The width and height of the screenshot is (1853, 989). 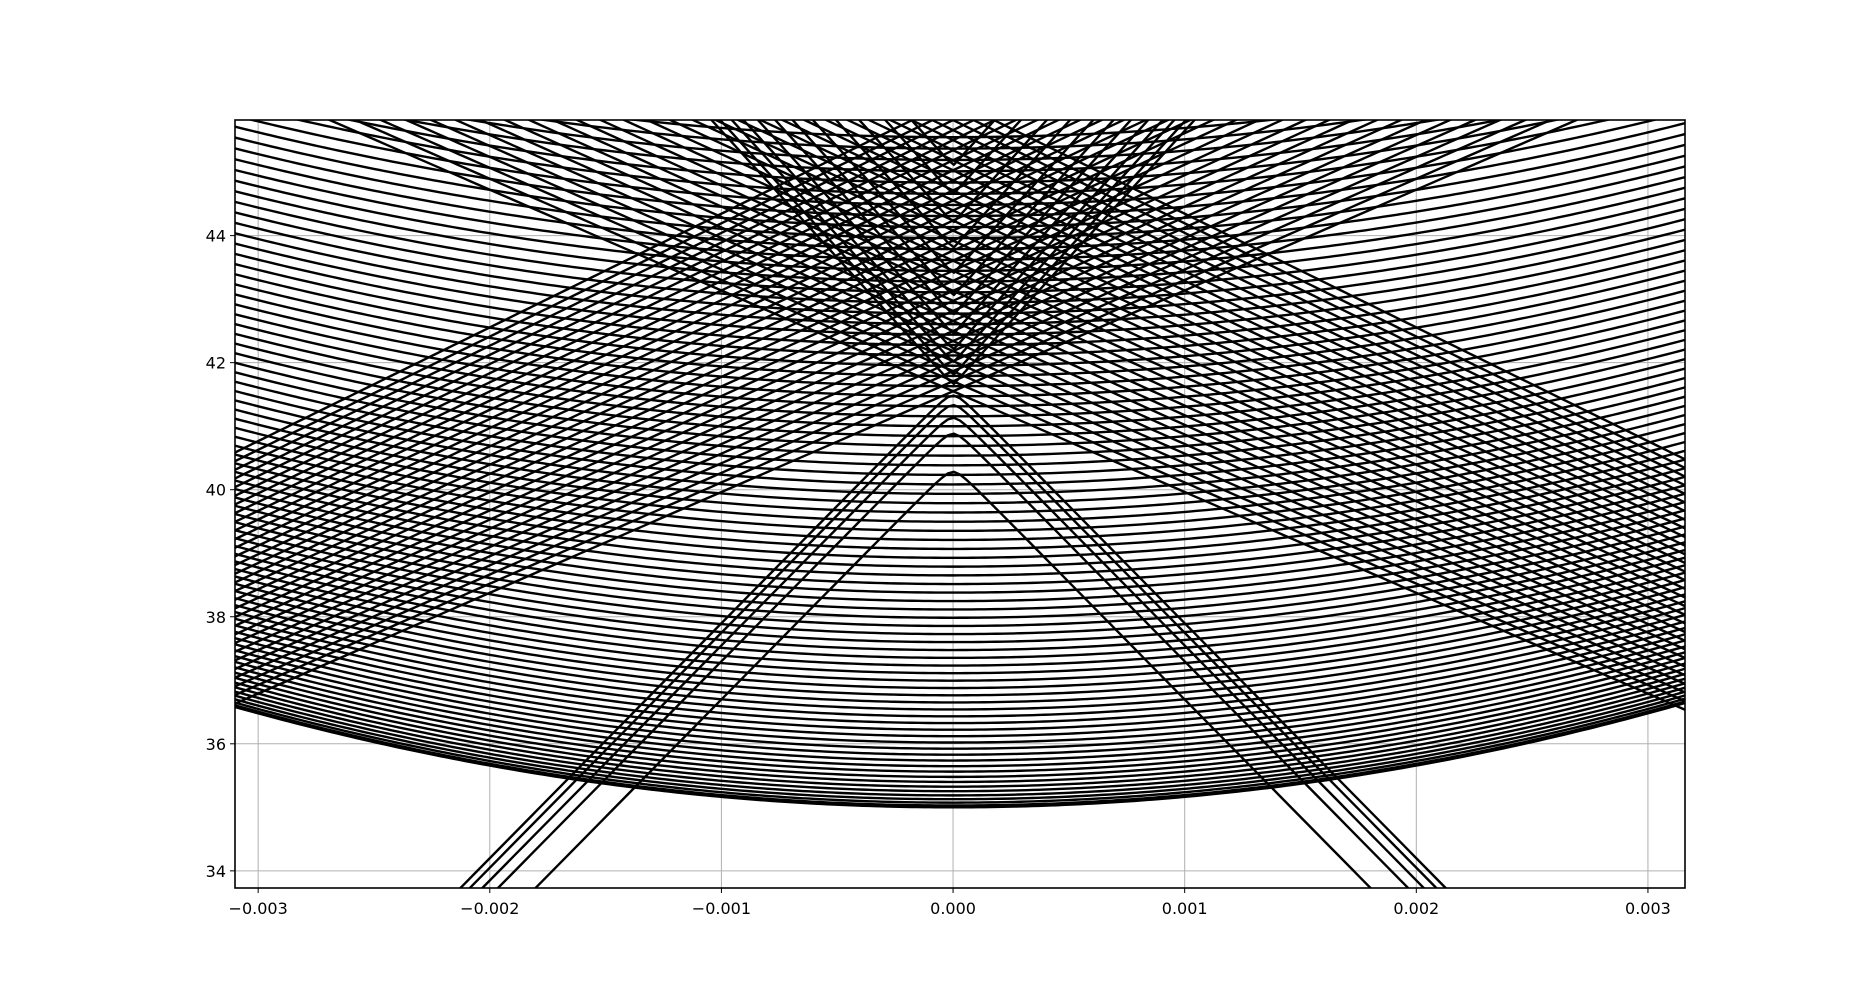 What do you see at coordinates (1648, 908) in the screenshot?
I see `x-tick-label: 0.003` at bounding box center [1648, 908].